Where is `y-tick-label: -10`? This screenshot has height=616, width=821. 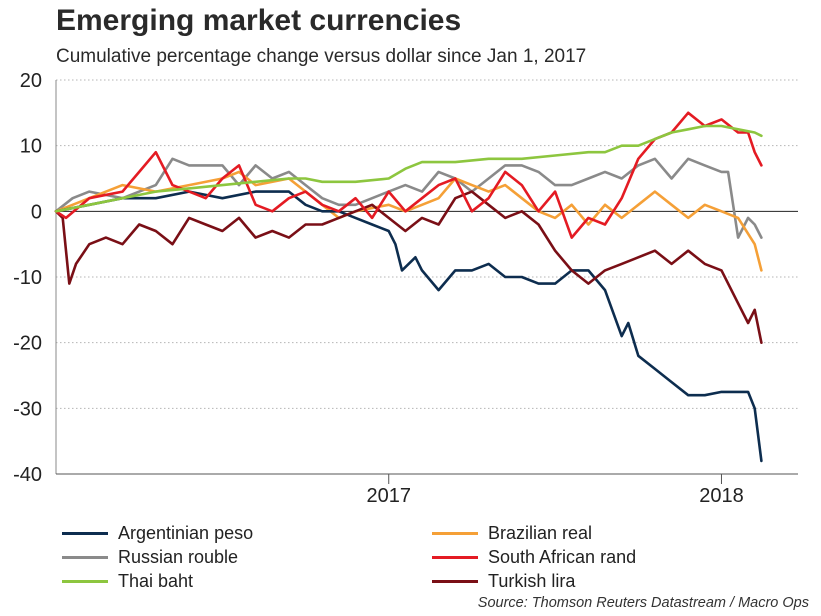
y-tick-label: -10 is located at coordinates (27, 278).